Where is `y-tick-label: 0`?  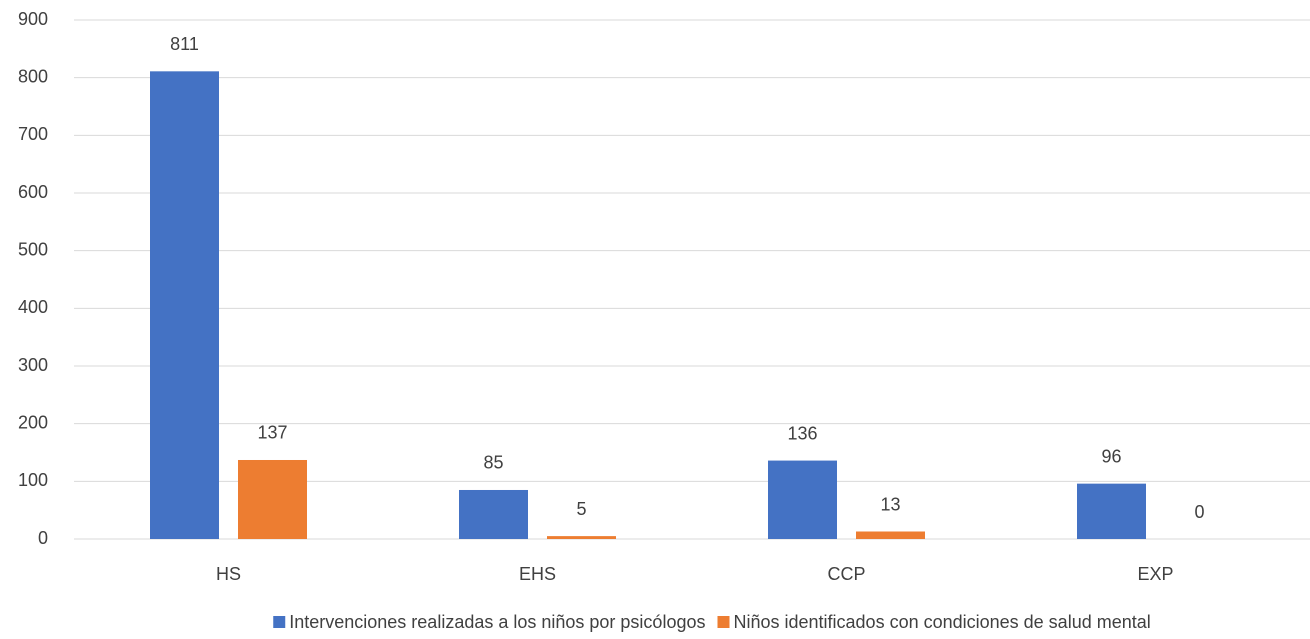
y-tick-label: 0 is located at coordinates (43, 538).